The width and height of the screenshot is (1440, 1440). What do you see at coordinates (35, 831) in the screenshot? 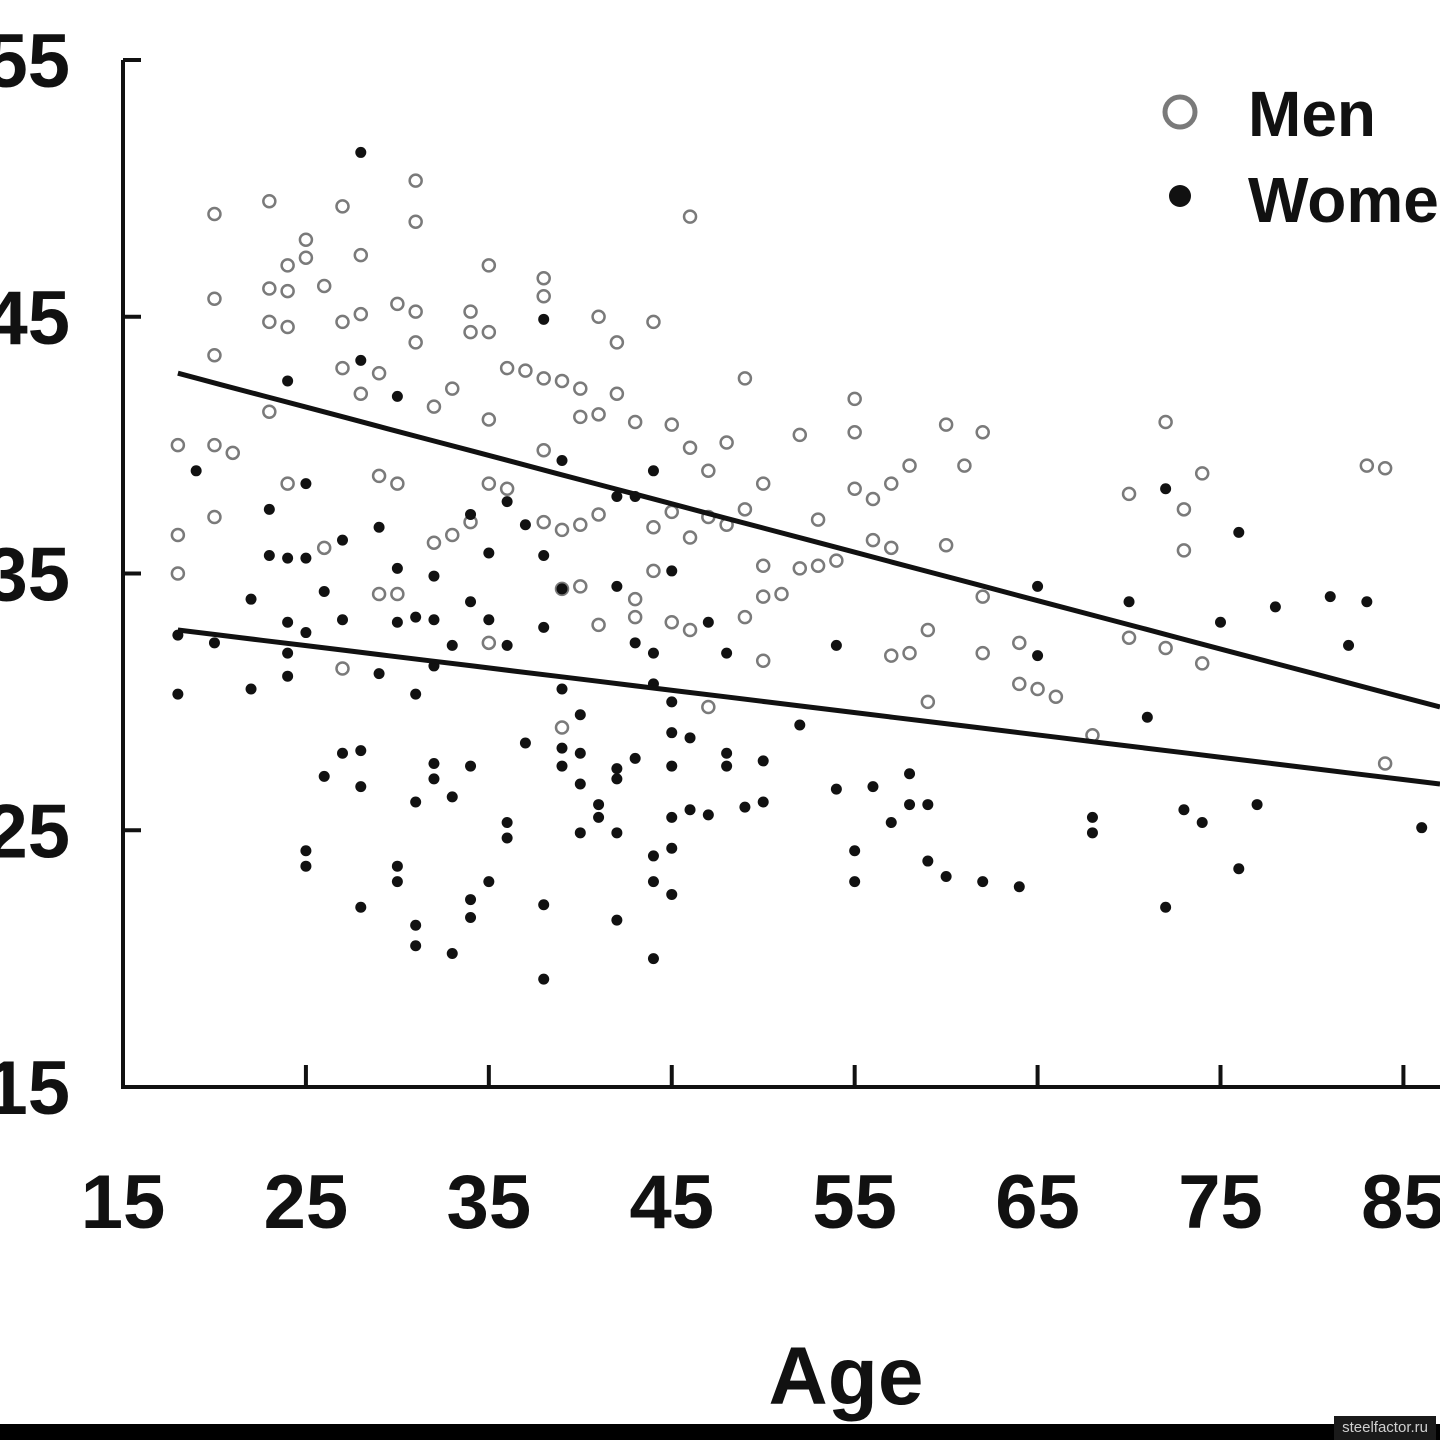
I see `y-tick-label: 25` at bounding box center [35, 831].